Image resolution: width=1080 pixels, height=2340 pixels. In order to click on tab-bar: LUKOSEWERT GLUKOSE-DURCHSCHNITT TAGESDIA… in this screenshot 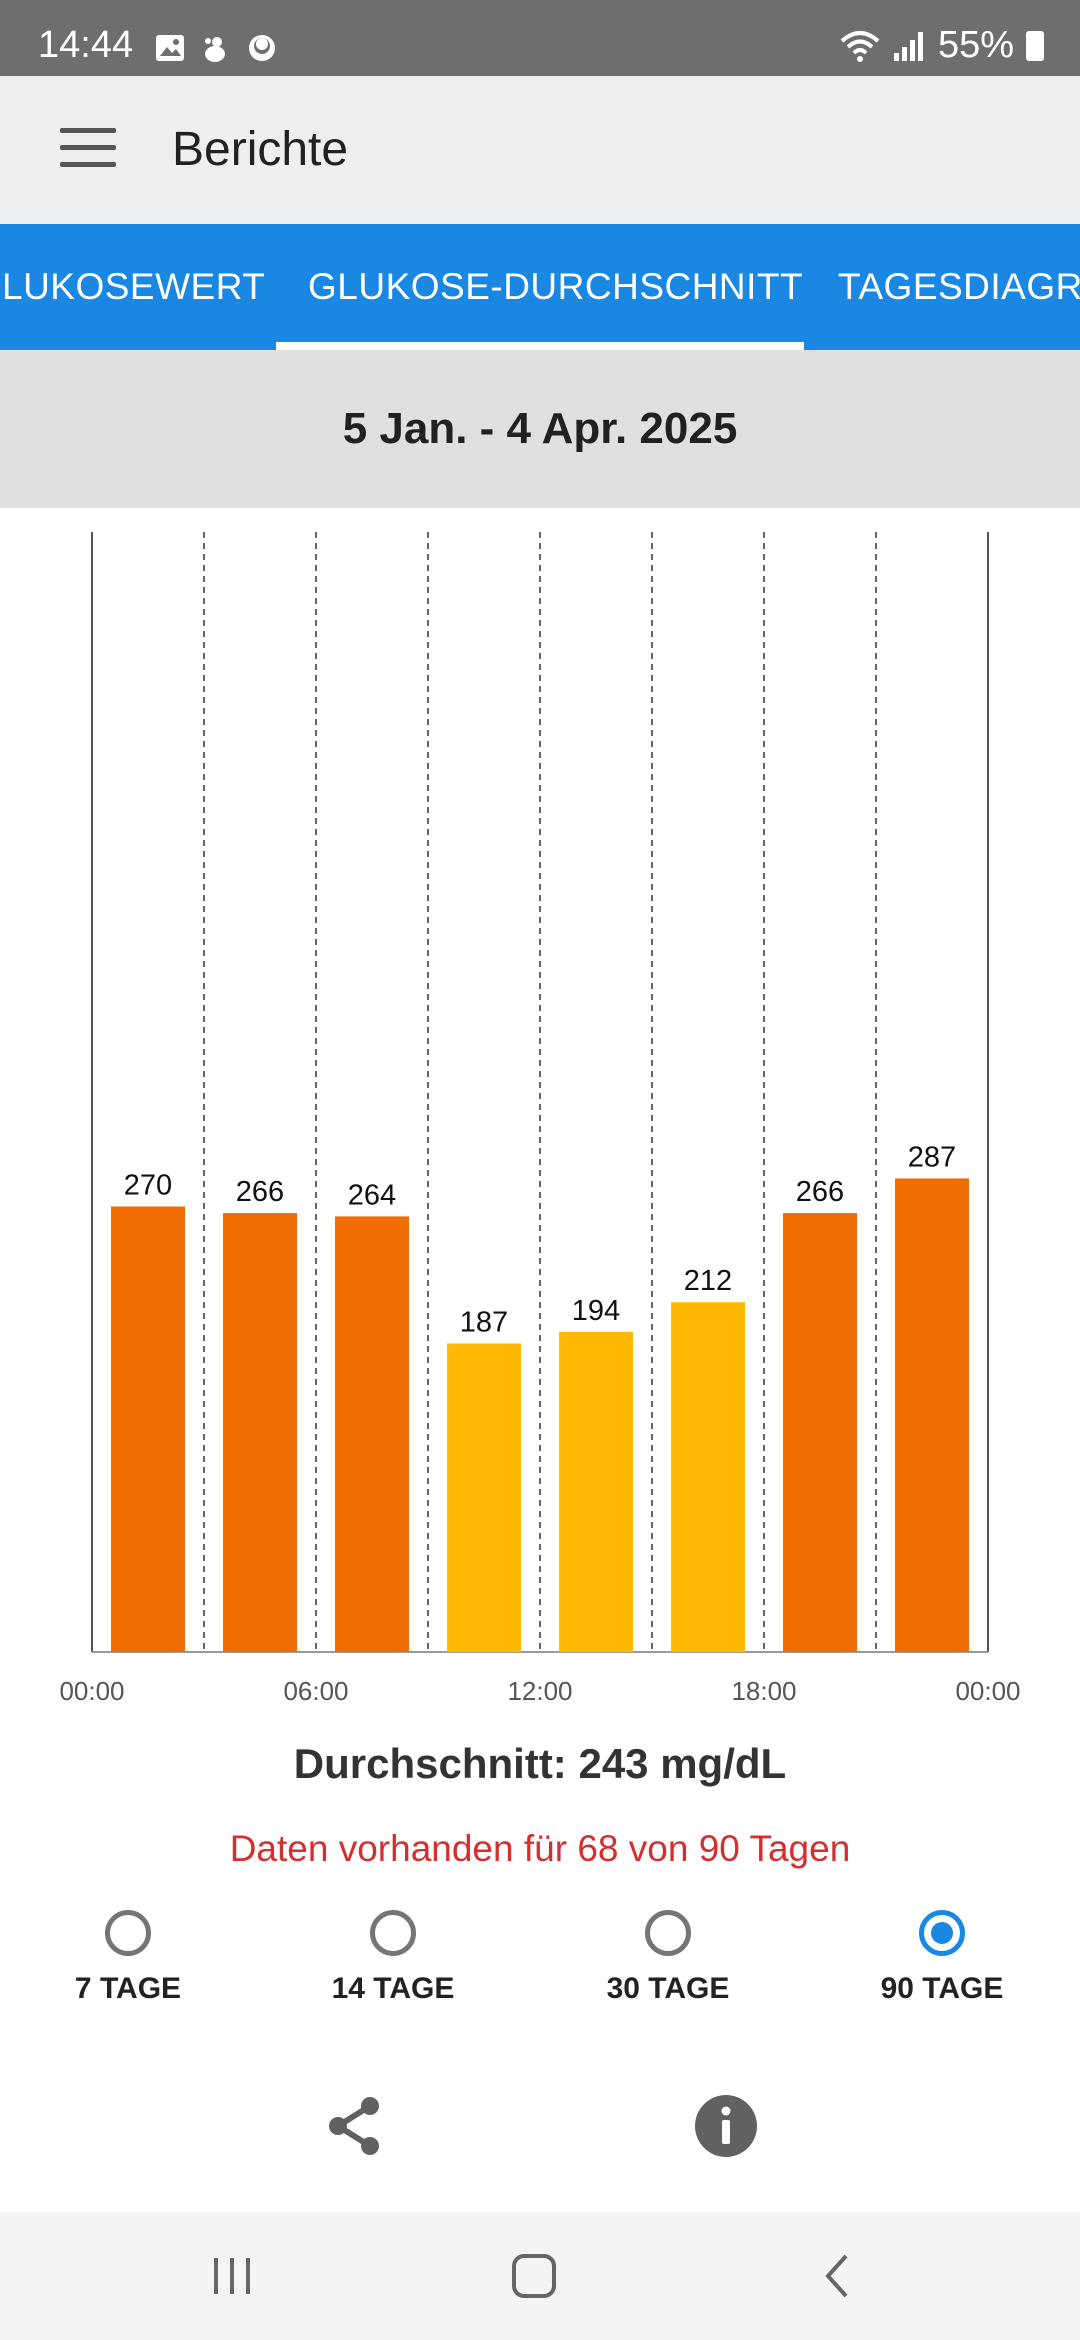, I will do `click(540, 287)`.